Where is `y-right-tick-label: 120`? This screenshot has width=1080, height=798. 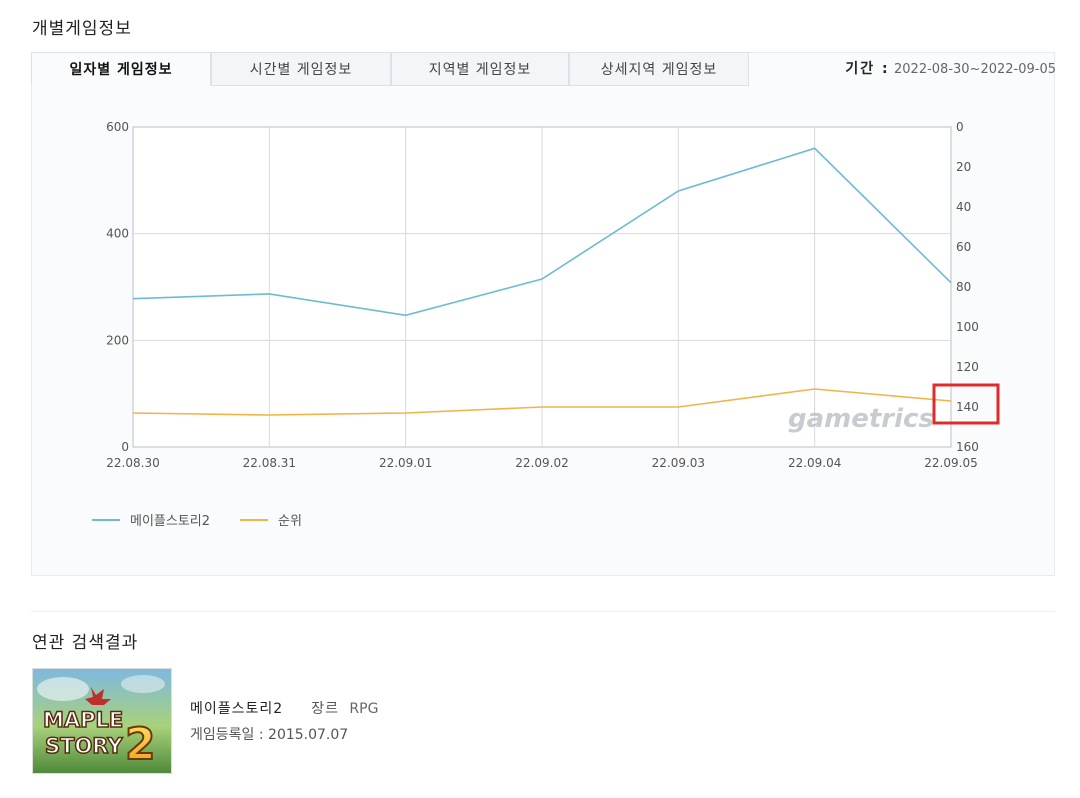
y-right-tick-label: 120 is located at coordinates (967, 367).